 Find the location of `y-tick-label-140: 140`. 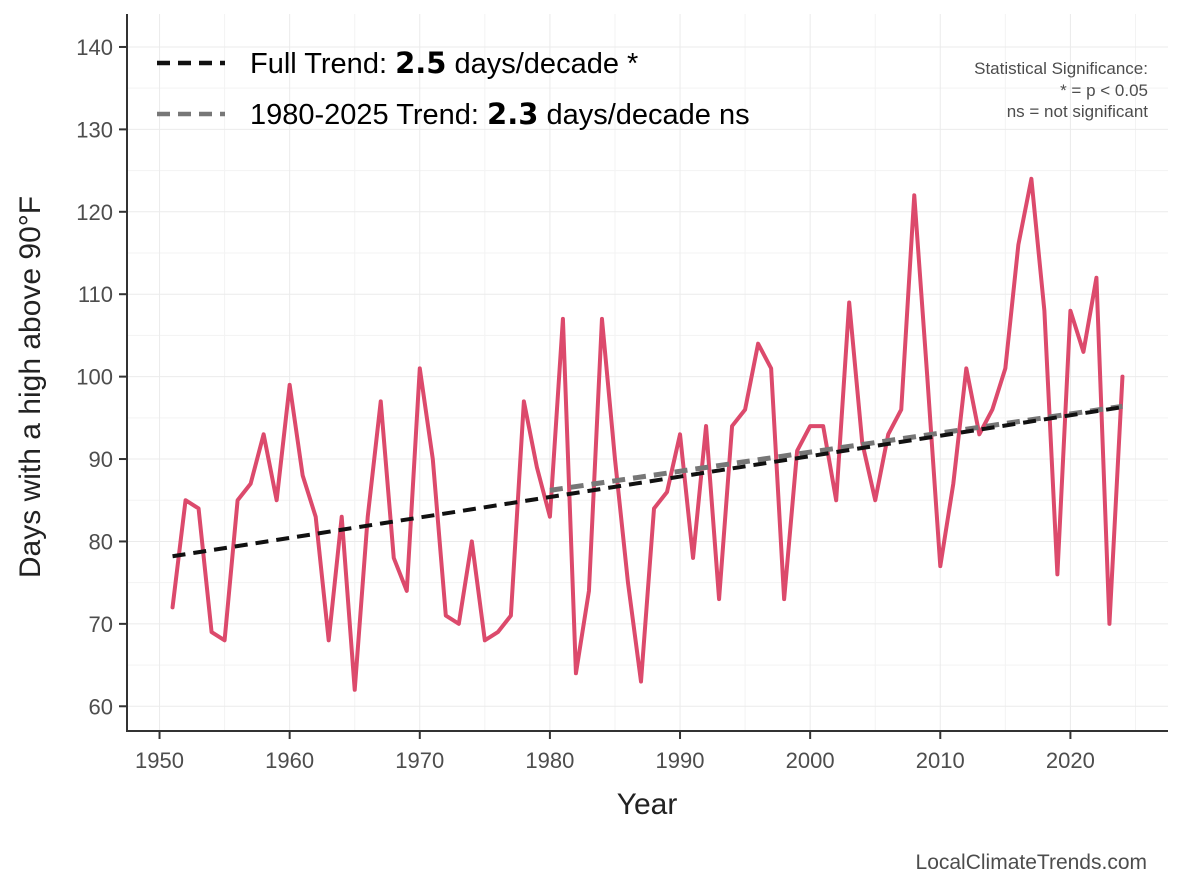

y-tick-label-140: 140 is located at coordinates (94, 47).